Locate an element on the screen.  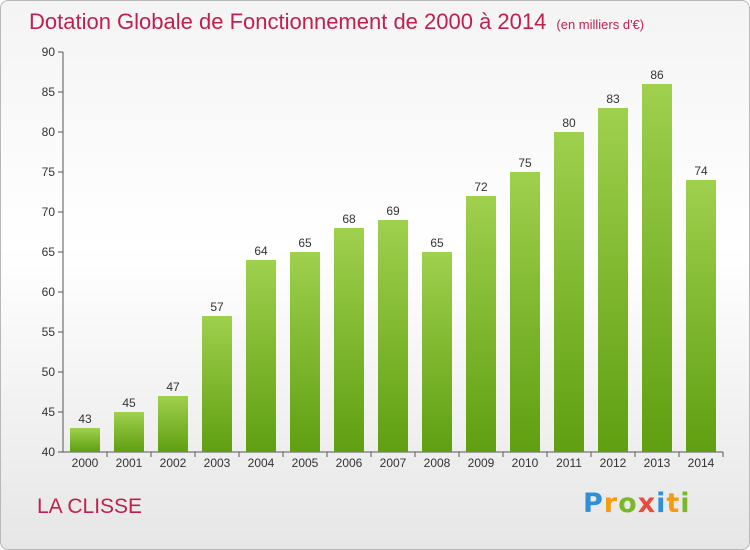
x-tick-label: 2005 is located at coordinates (305, 463).